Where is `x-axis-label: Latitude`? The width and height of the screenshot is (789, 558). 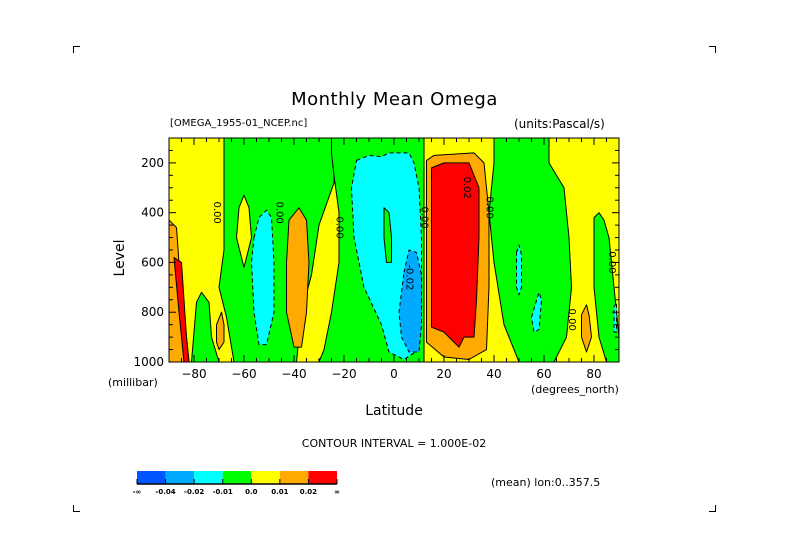
x-axis-label: Latitude is located at coordinates (394, 411).